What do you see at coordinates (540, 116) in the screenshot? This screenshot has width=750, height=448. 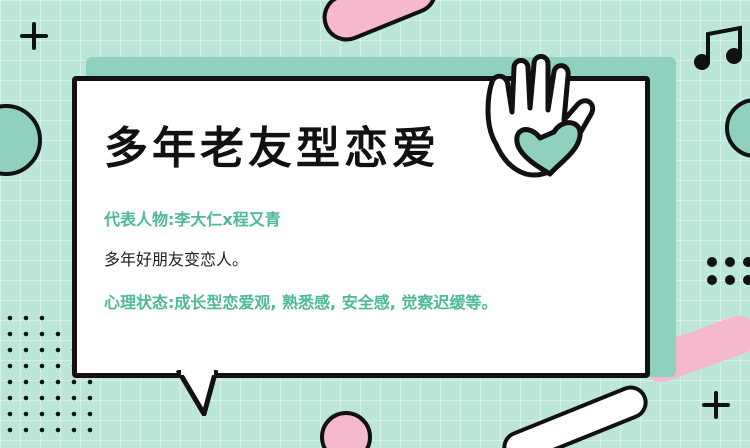 I see `heart-hand-icon` at bounding box center [540, 116].